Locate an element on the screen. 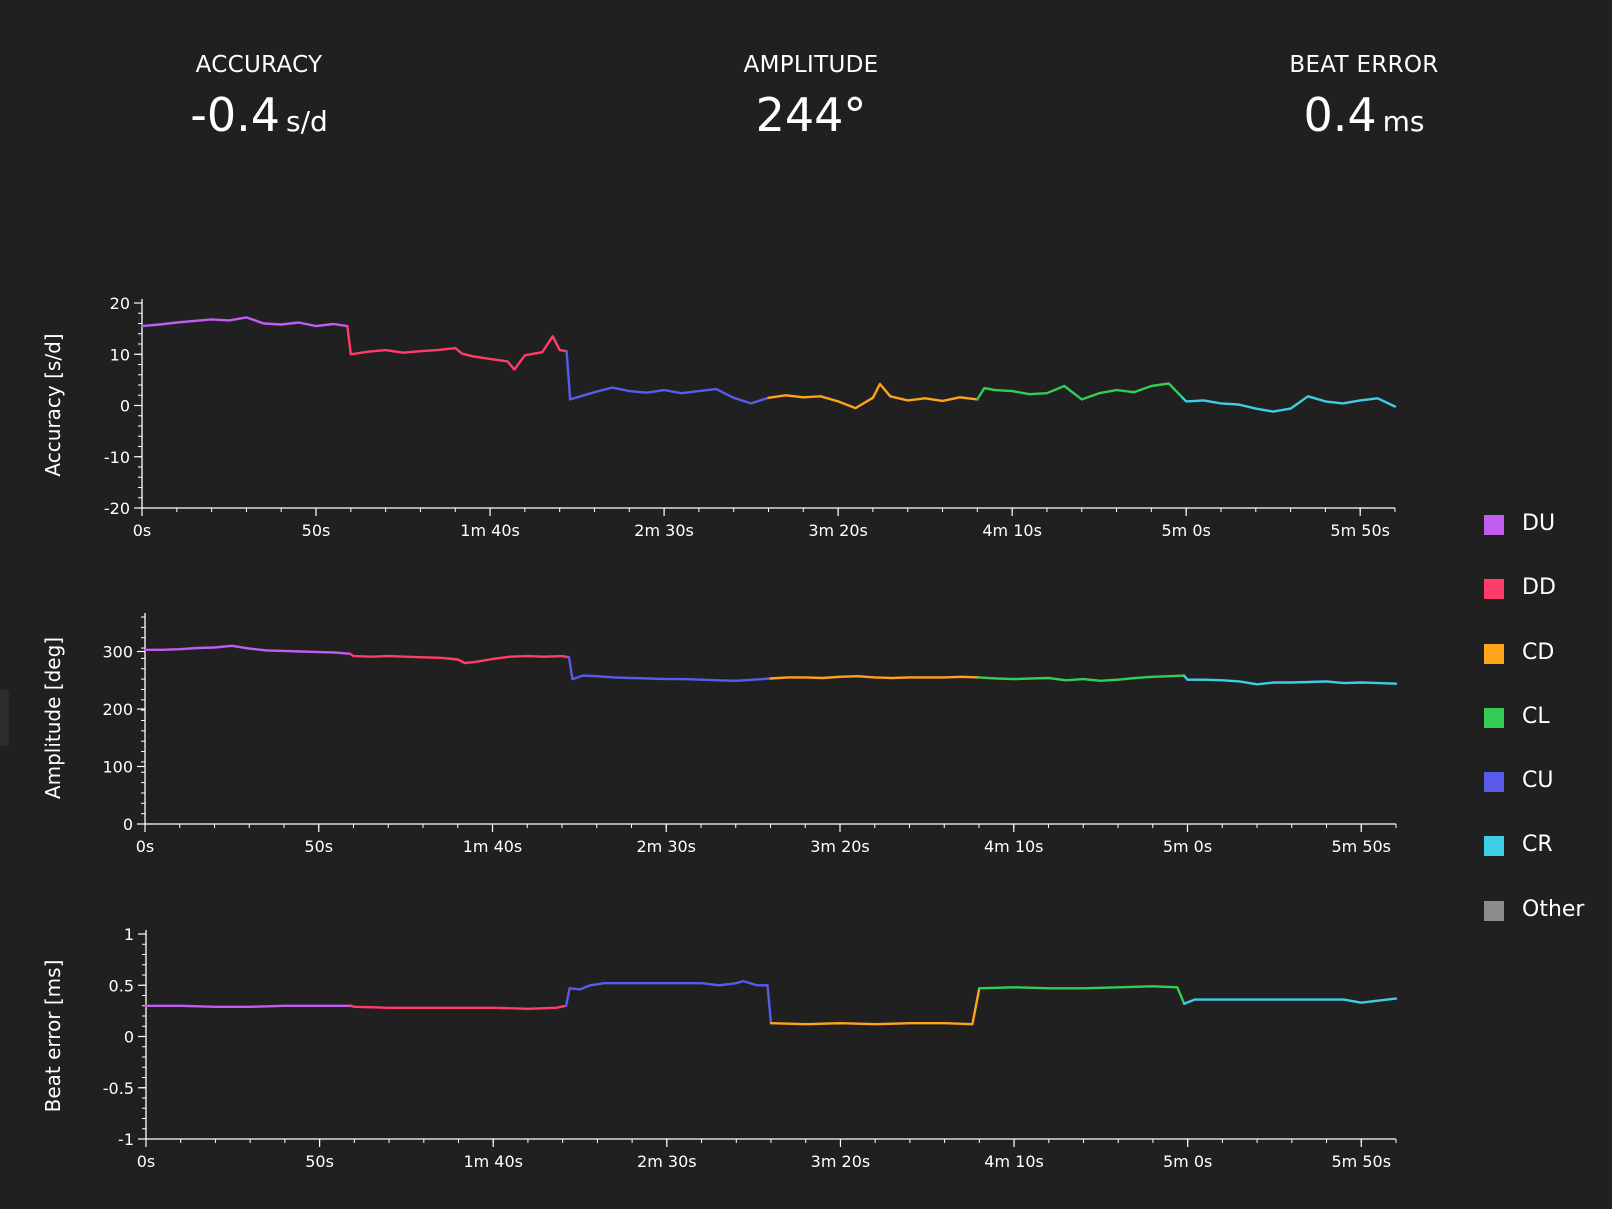 The image size is (1612, 1209). accuracy-x-tick-label: 5m 50s is located at coordinates (1360, 530).